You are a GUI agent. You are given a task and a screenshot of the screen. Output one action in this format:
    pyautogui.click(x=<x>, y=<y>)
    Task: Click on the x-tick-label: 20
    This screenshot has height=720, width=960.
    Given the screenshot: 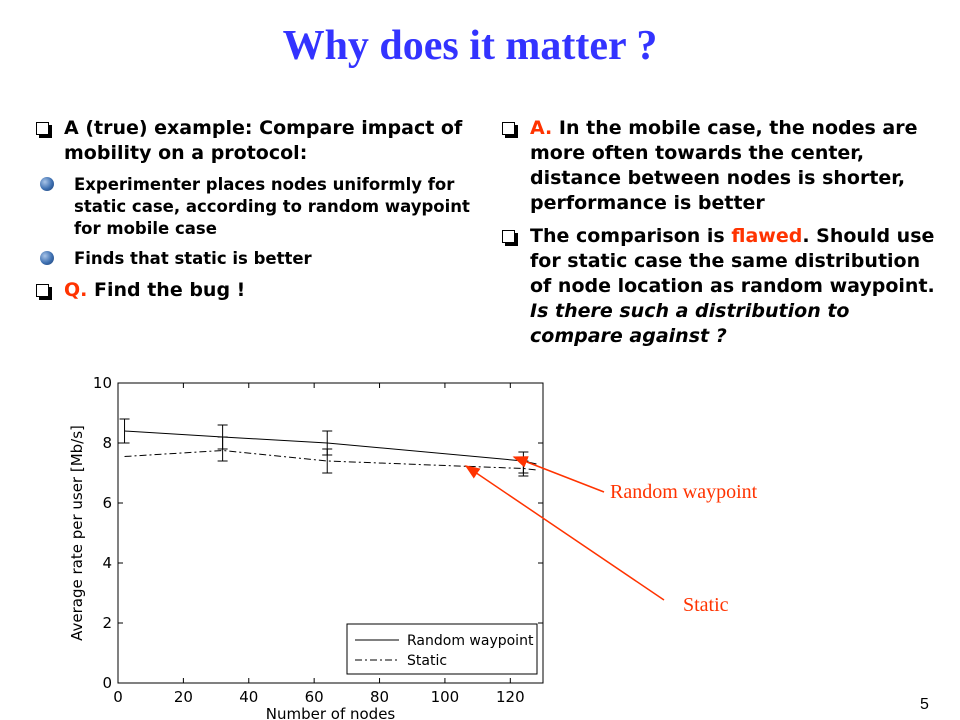 What is the action you would take?
    pyautogui.click(x=183, y=697)
    